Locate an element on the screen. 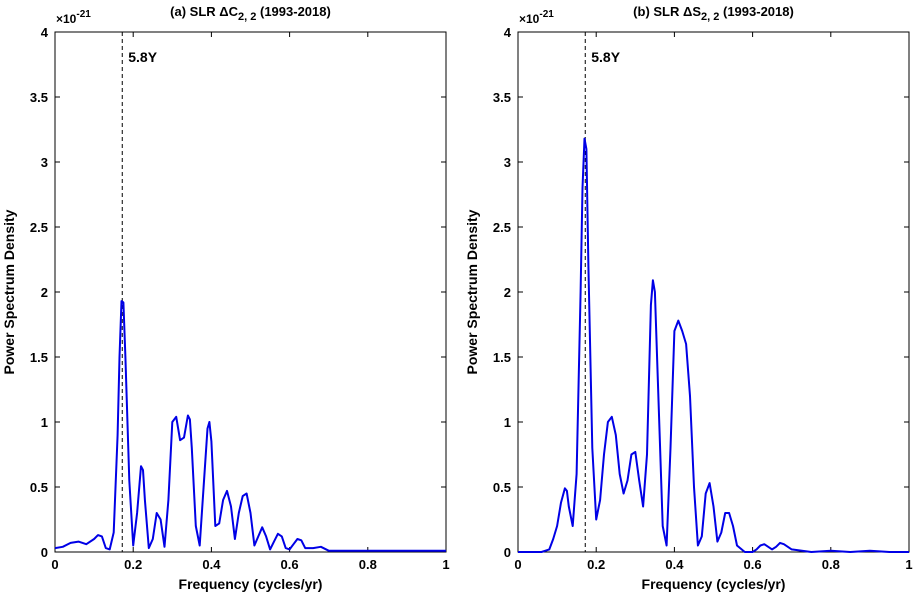  plot-title: (b) SLR ΔS2, 2 (1993-2018) is located at coordinates (713, 13).